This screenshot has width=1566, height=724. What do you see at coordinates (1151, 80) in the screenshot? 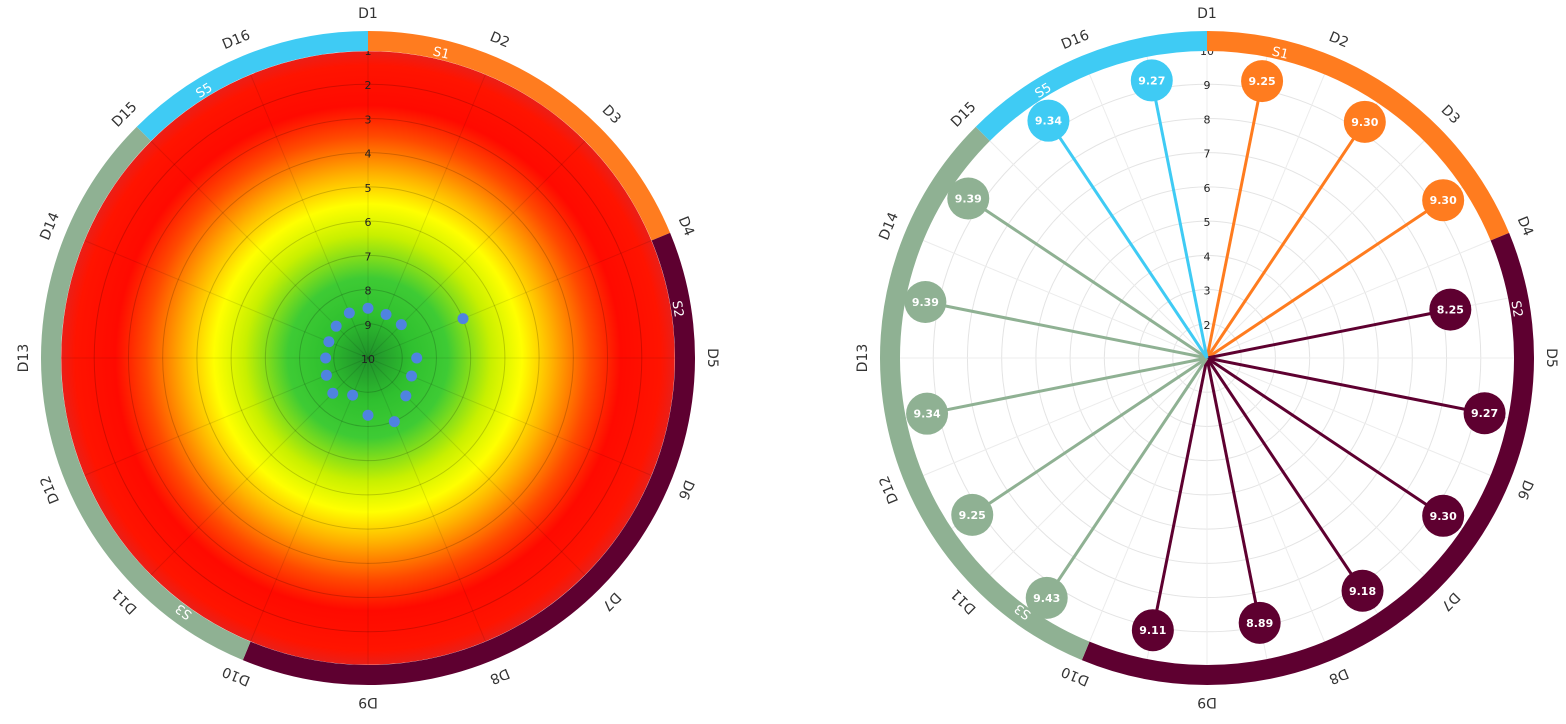
I see `value-label: 9.27` at bounding box center [1151, 80].